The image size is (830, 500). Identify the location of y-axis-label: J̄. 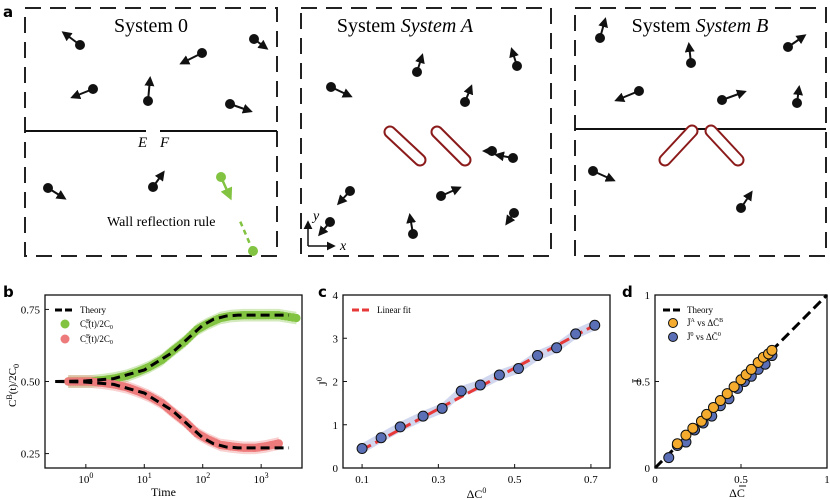
(637, 381).